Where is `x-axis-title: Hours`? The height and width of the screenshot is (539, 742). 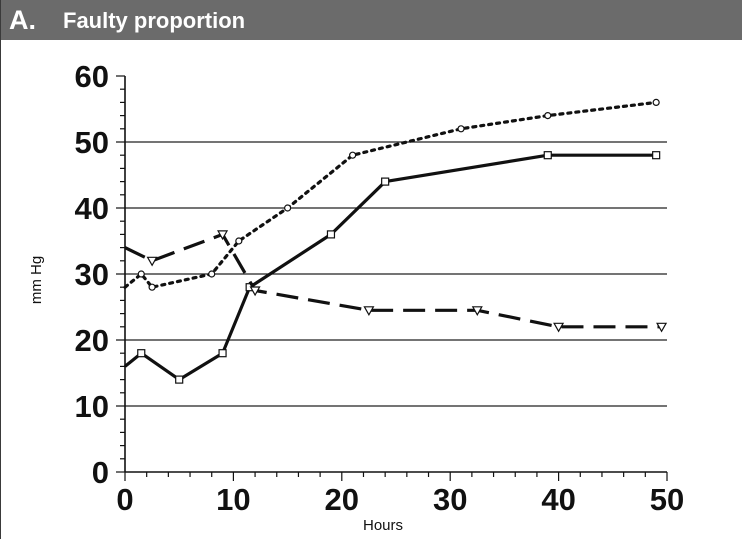 x-axis-title: Hours is located at coordinates (383, 525).